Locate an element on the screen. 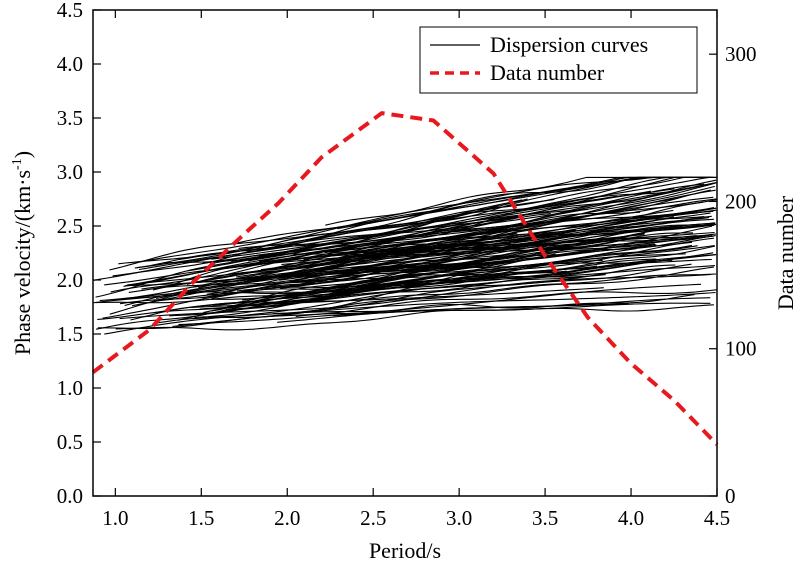  y-left-tick-label: 4.0 is located at coordinates (70, 64).